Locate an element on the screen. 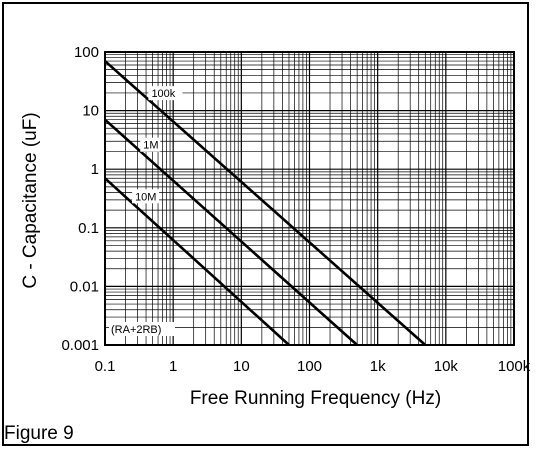 The width and height of the screenshot is (537, 449). x-tick-label: 1k is located at coordinates (378, 366).